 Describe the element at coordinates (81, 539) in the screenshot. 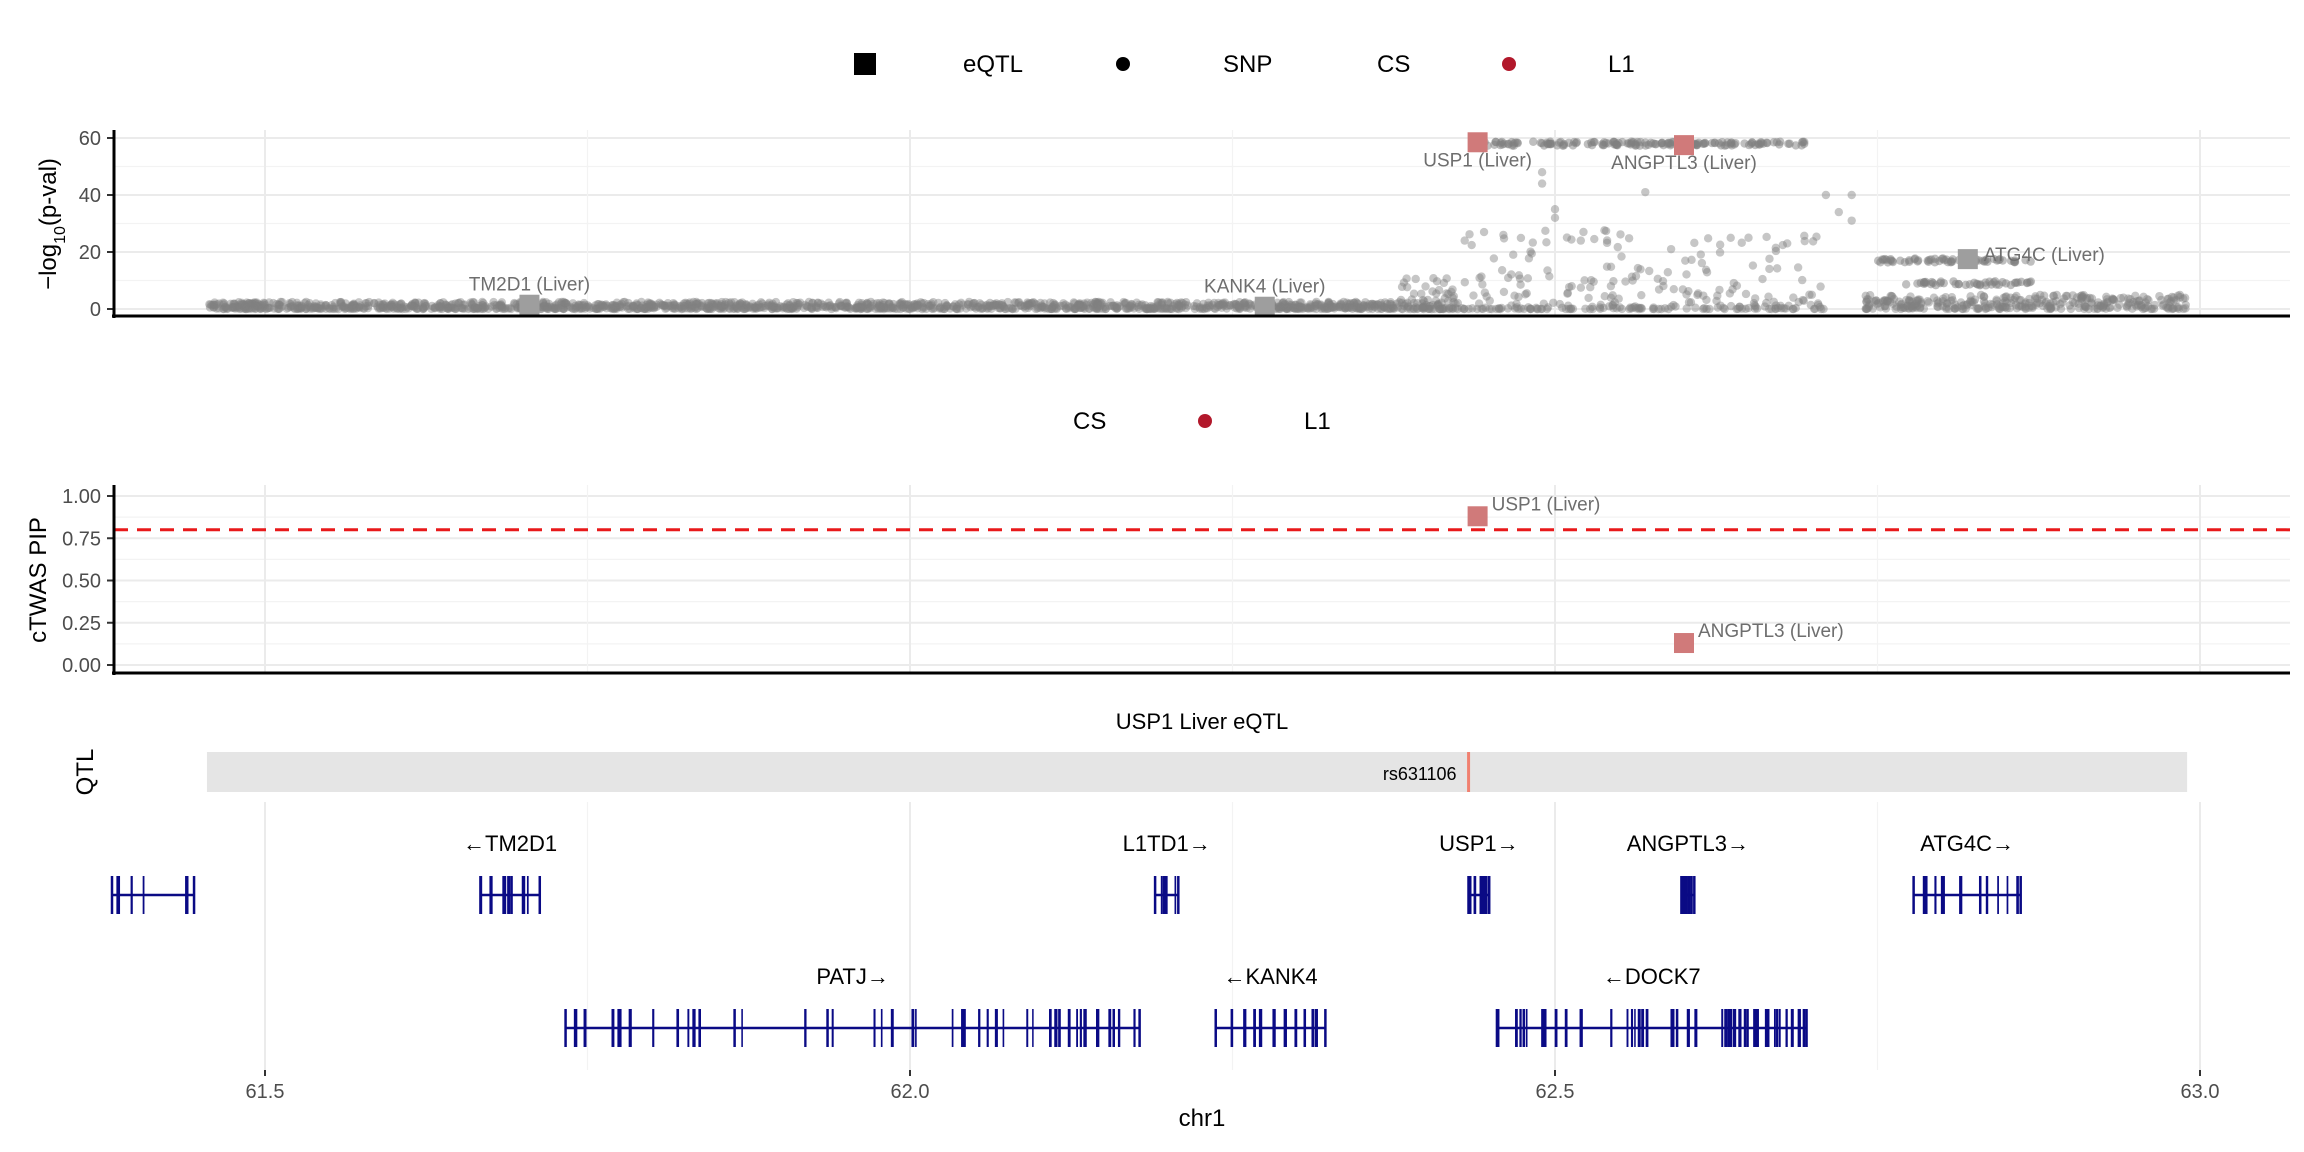

I see `pip-y-tick-label: 0.75` at that location.